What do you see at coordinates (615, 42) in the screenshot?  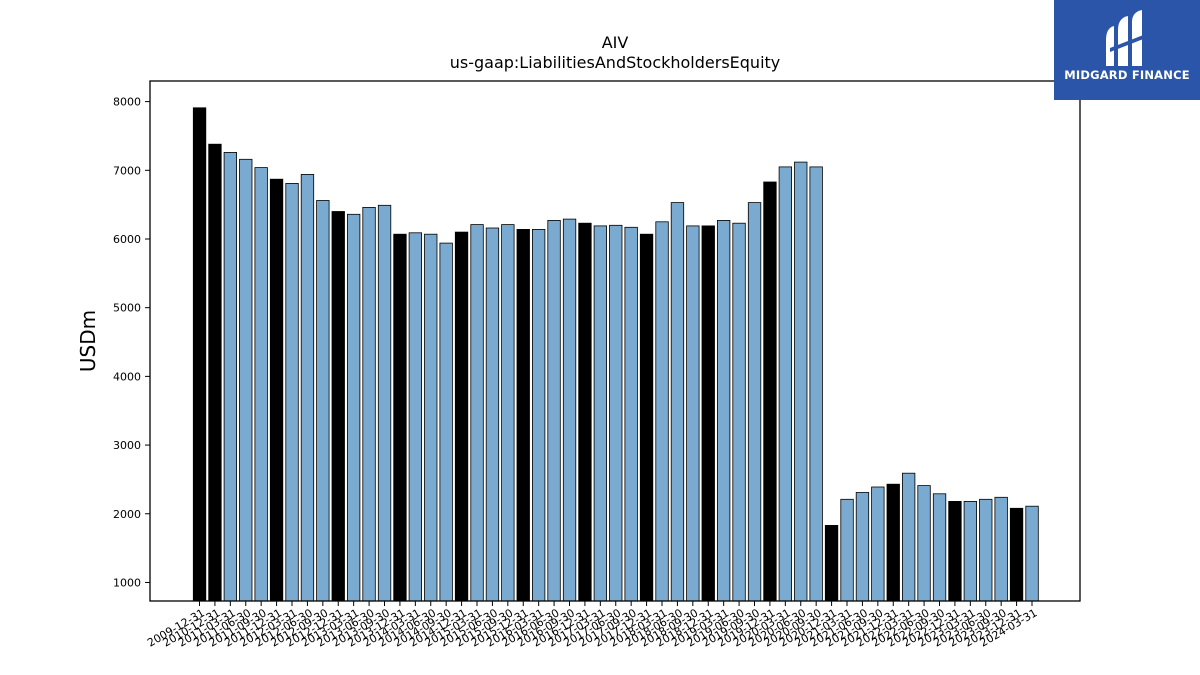 I see `chart-title: AIV` at bounding box center [615, 42].